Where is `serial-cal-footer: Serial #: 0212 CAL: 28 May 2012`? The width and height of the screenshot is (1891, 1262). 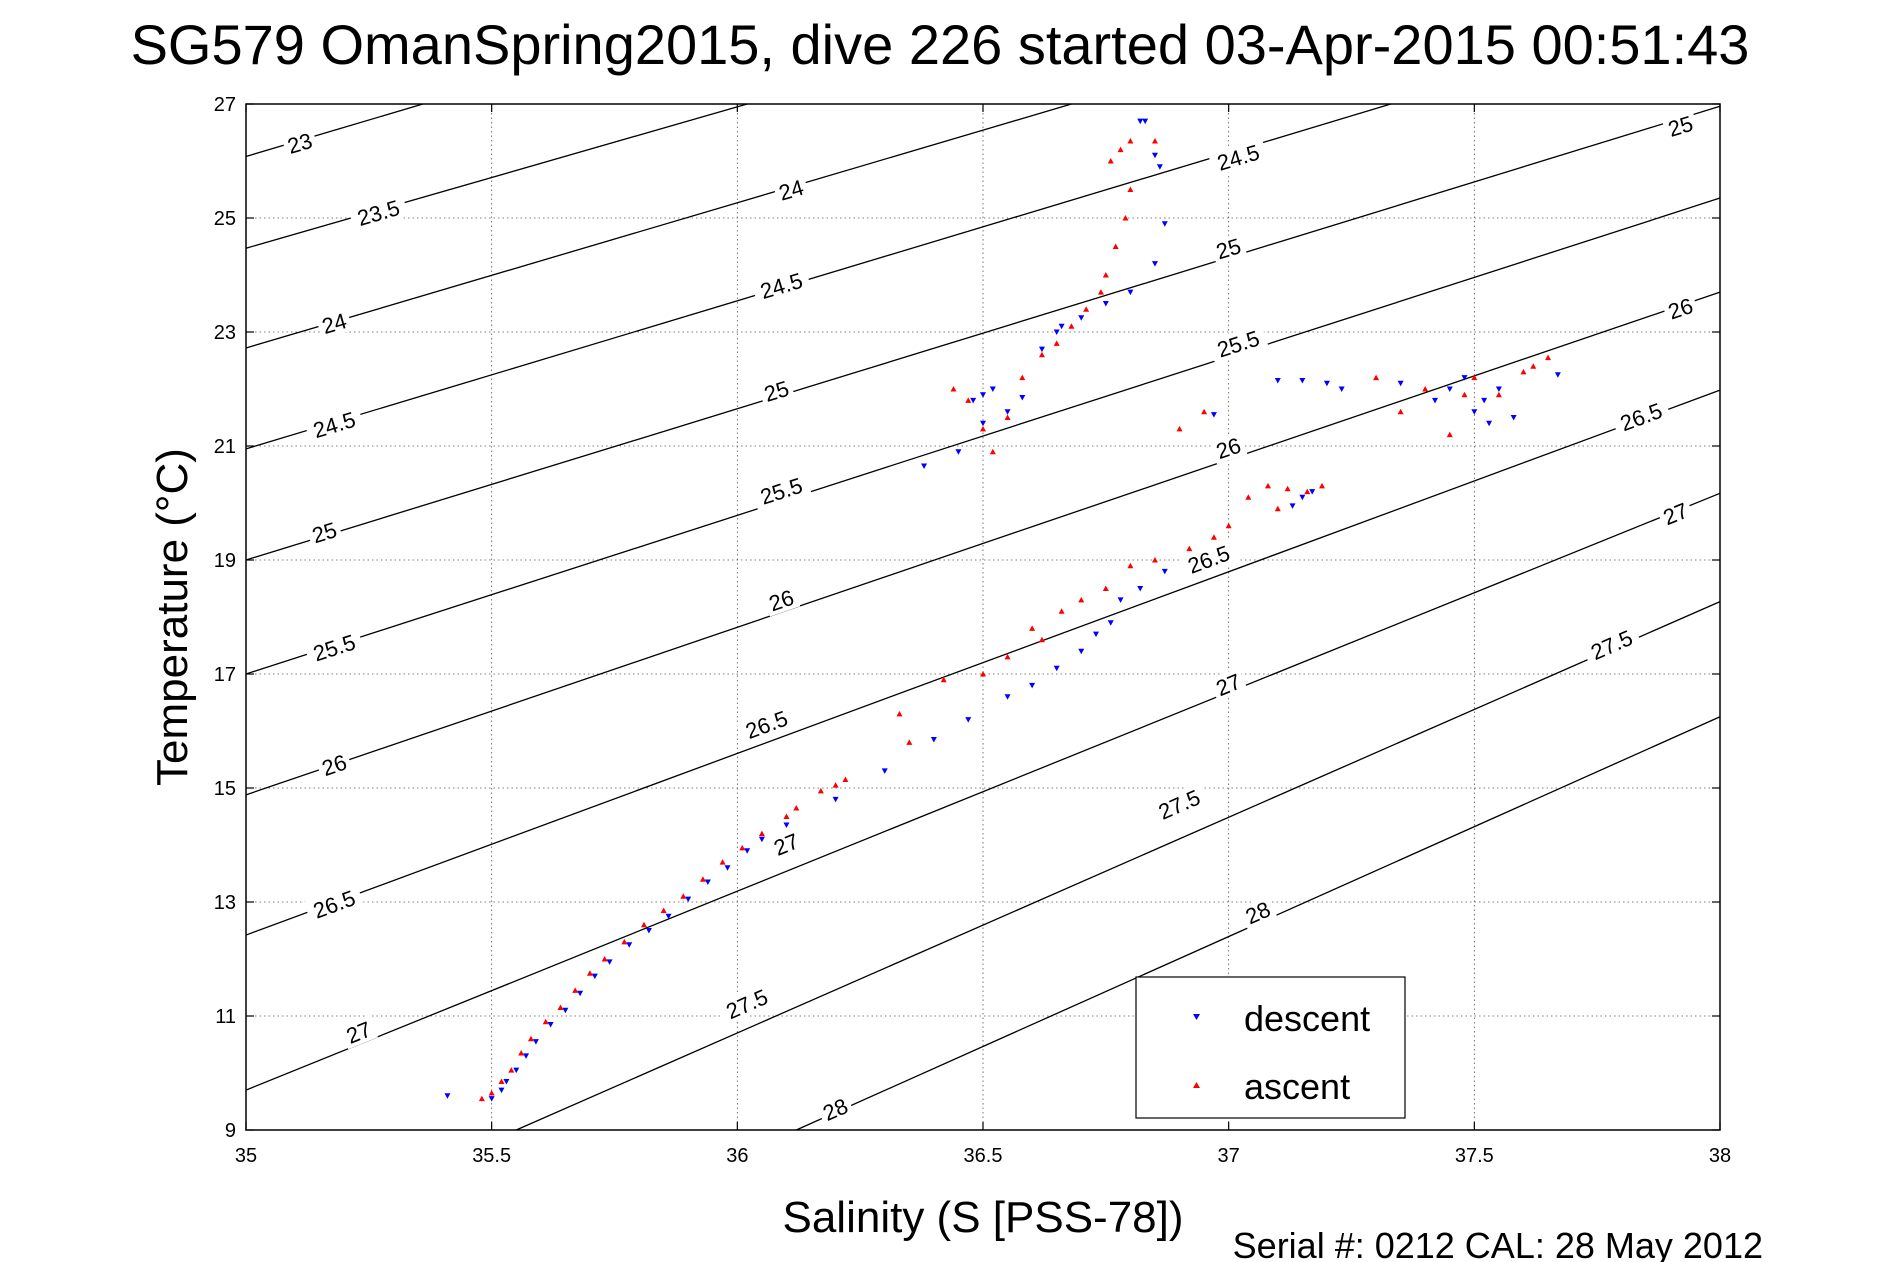
serial-cal-footer: Serial #: 0212 CAL: 28 May 2012 is located at coordinates (1498, 1243).